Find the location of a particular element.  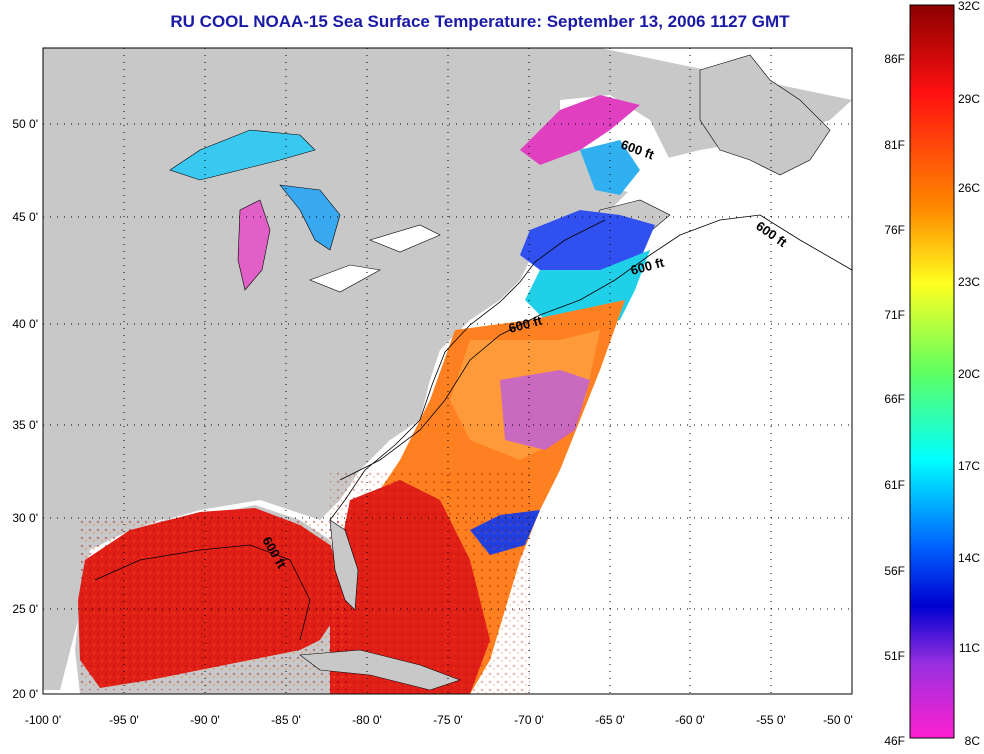

colorbar-c-label: 20C is located at coordinates (969, 374).